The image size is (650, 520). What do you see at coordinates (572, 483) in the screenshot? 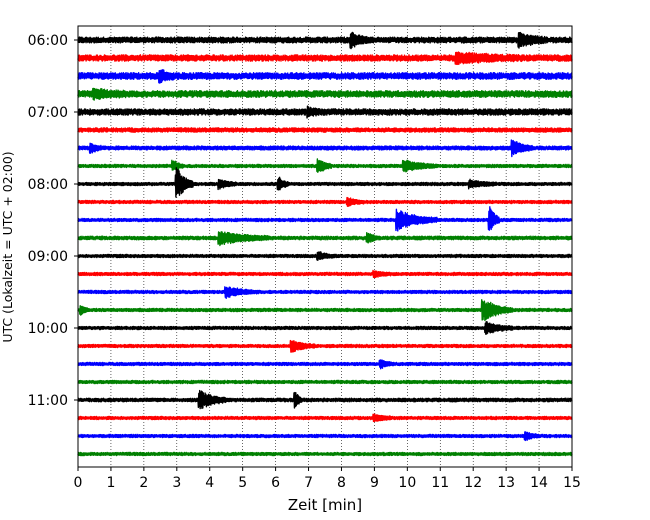
I see `x-tick-label: 15` at bounding box center [572, 483].